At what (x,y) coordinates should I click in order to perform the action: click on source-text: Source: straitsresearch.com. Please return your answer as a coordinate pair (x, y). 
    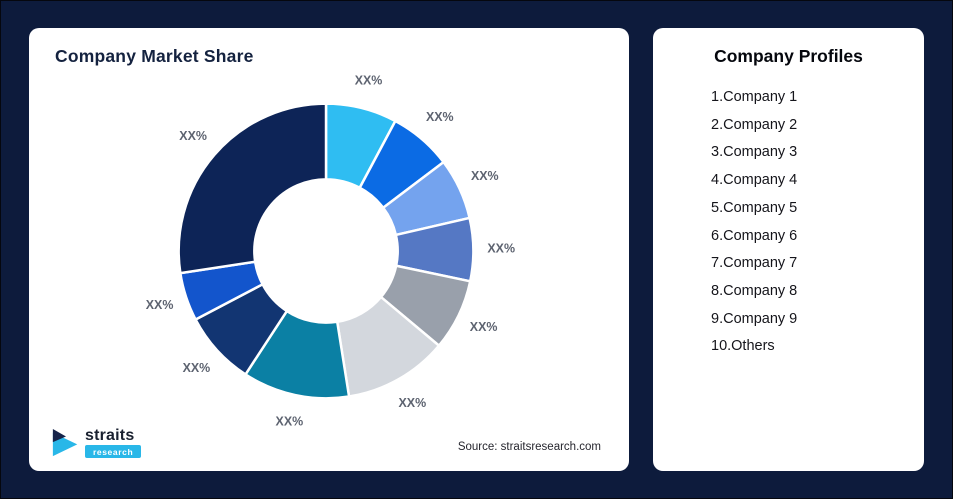
    Looking at the image, I should click on (529, 447).